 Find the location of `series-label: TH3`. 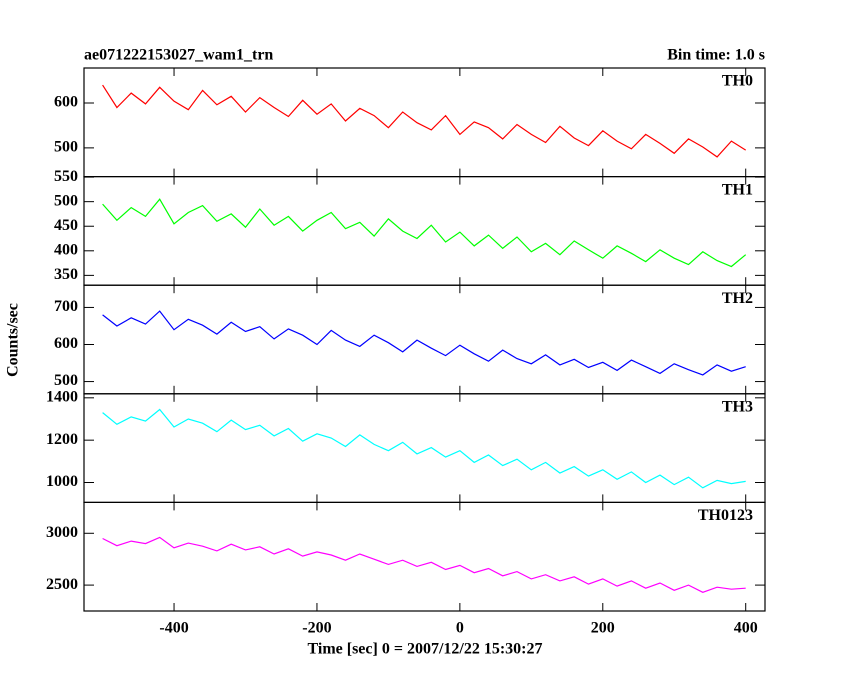

series-label: TH3 is located at coordinates (737, 406).